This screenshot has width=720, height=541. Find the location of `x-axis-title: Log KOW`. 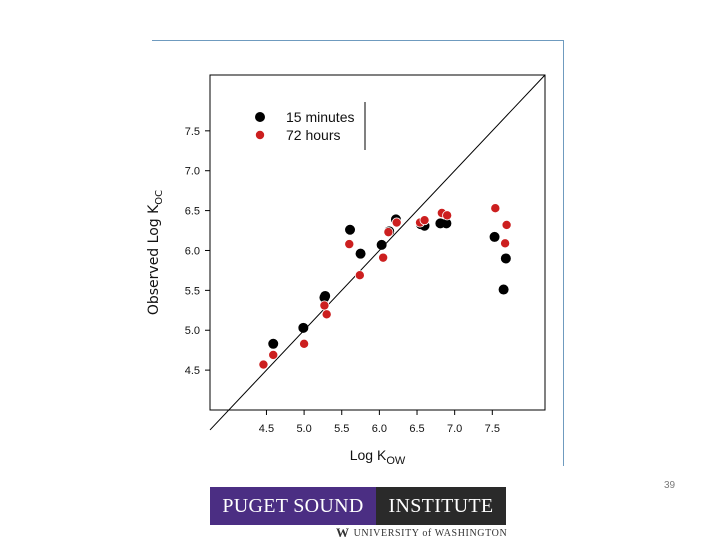

x-axis-title: Log KOW is located at coordinates (378, 457).